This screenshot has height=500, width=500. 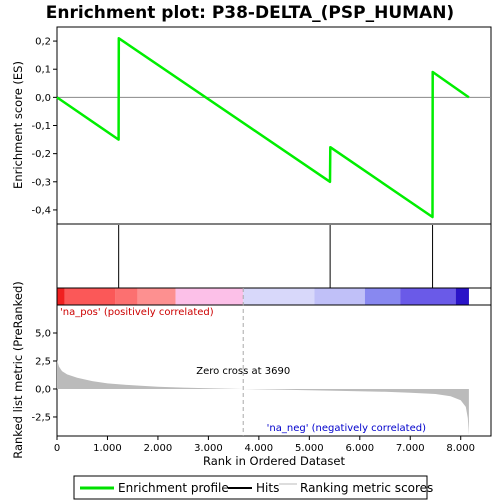 What do you see at coordinates (267, 488) in the screenshot?
I see `legend-label-hits: Hits` at bounding box center [267, 488].